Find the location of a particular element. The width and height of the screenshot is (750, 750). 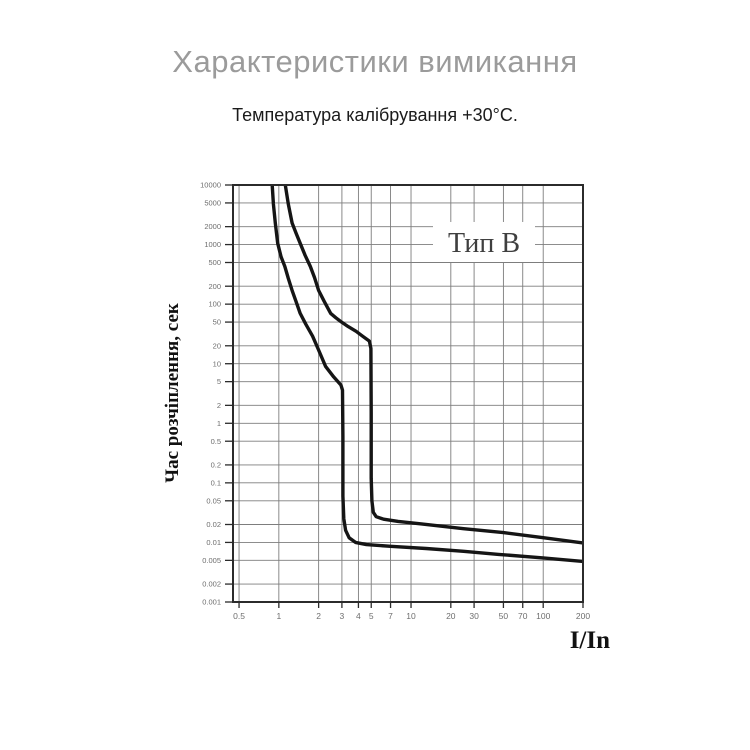

y-tick-label: 0.001 is located at coordinates (211, 602).